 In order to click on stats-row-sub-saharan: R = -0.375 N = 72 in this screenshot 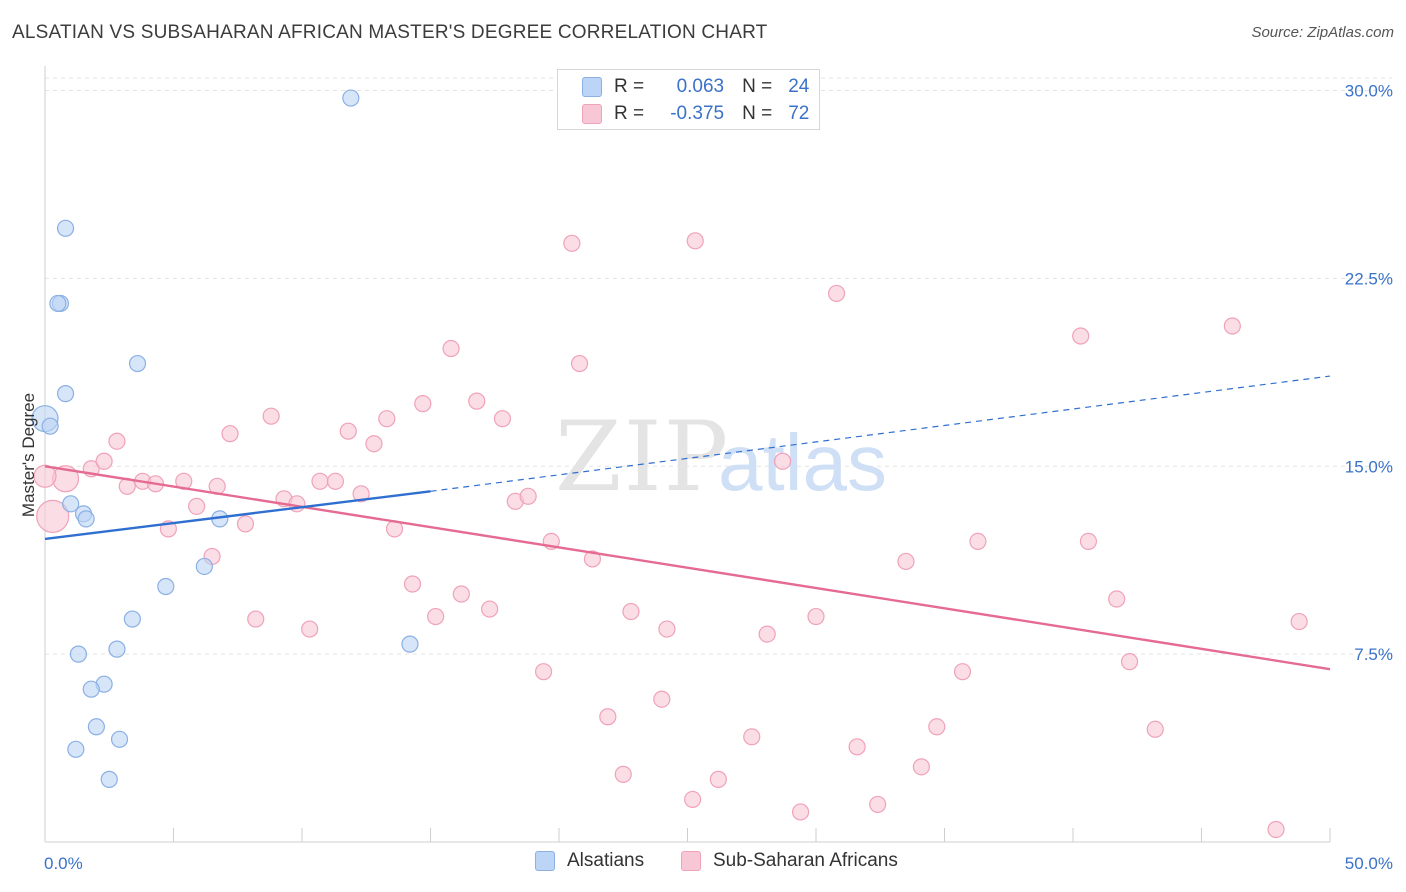, I will do `click(695, 114)`.